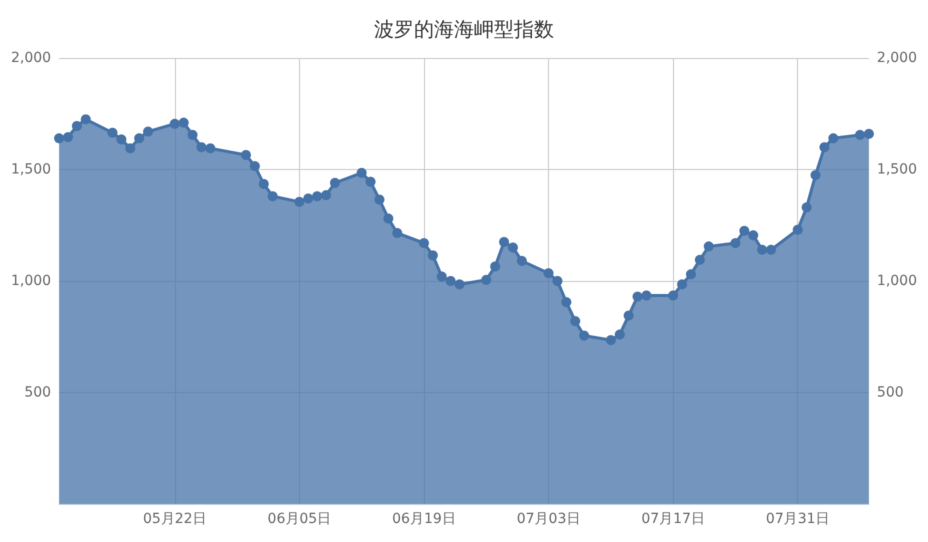 Image resolution: width=928 pixels, height=542 pixels. What do you see at coordinates (897, 170) in the screenshot?
I see `y2-tick-label: 1,500` at bounding box center [897, 170].